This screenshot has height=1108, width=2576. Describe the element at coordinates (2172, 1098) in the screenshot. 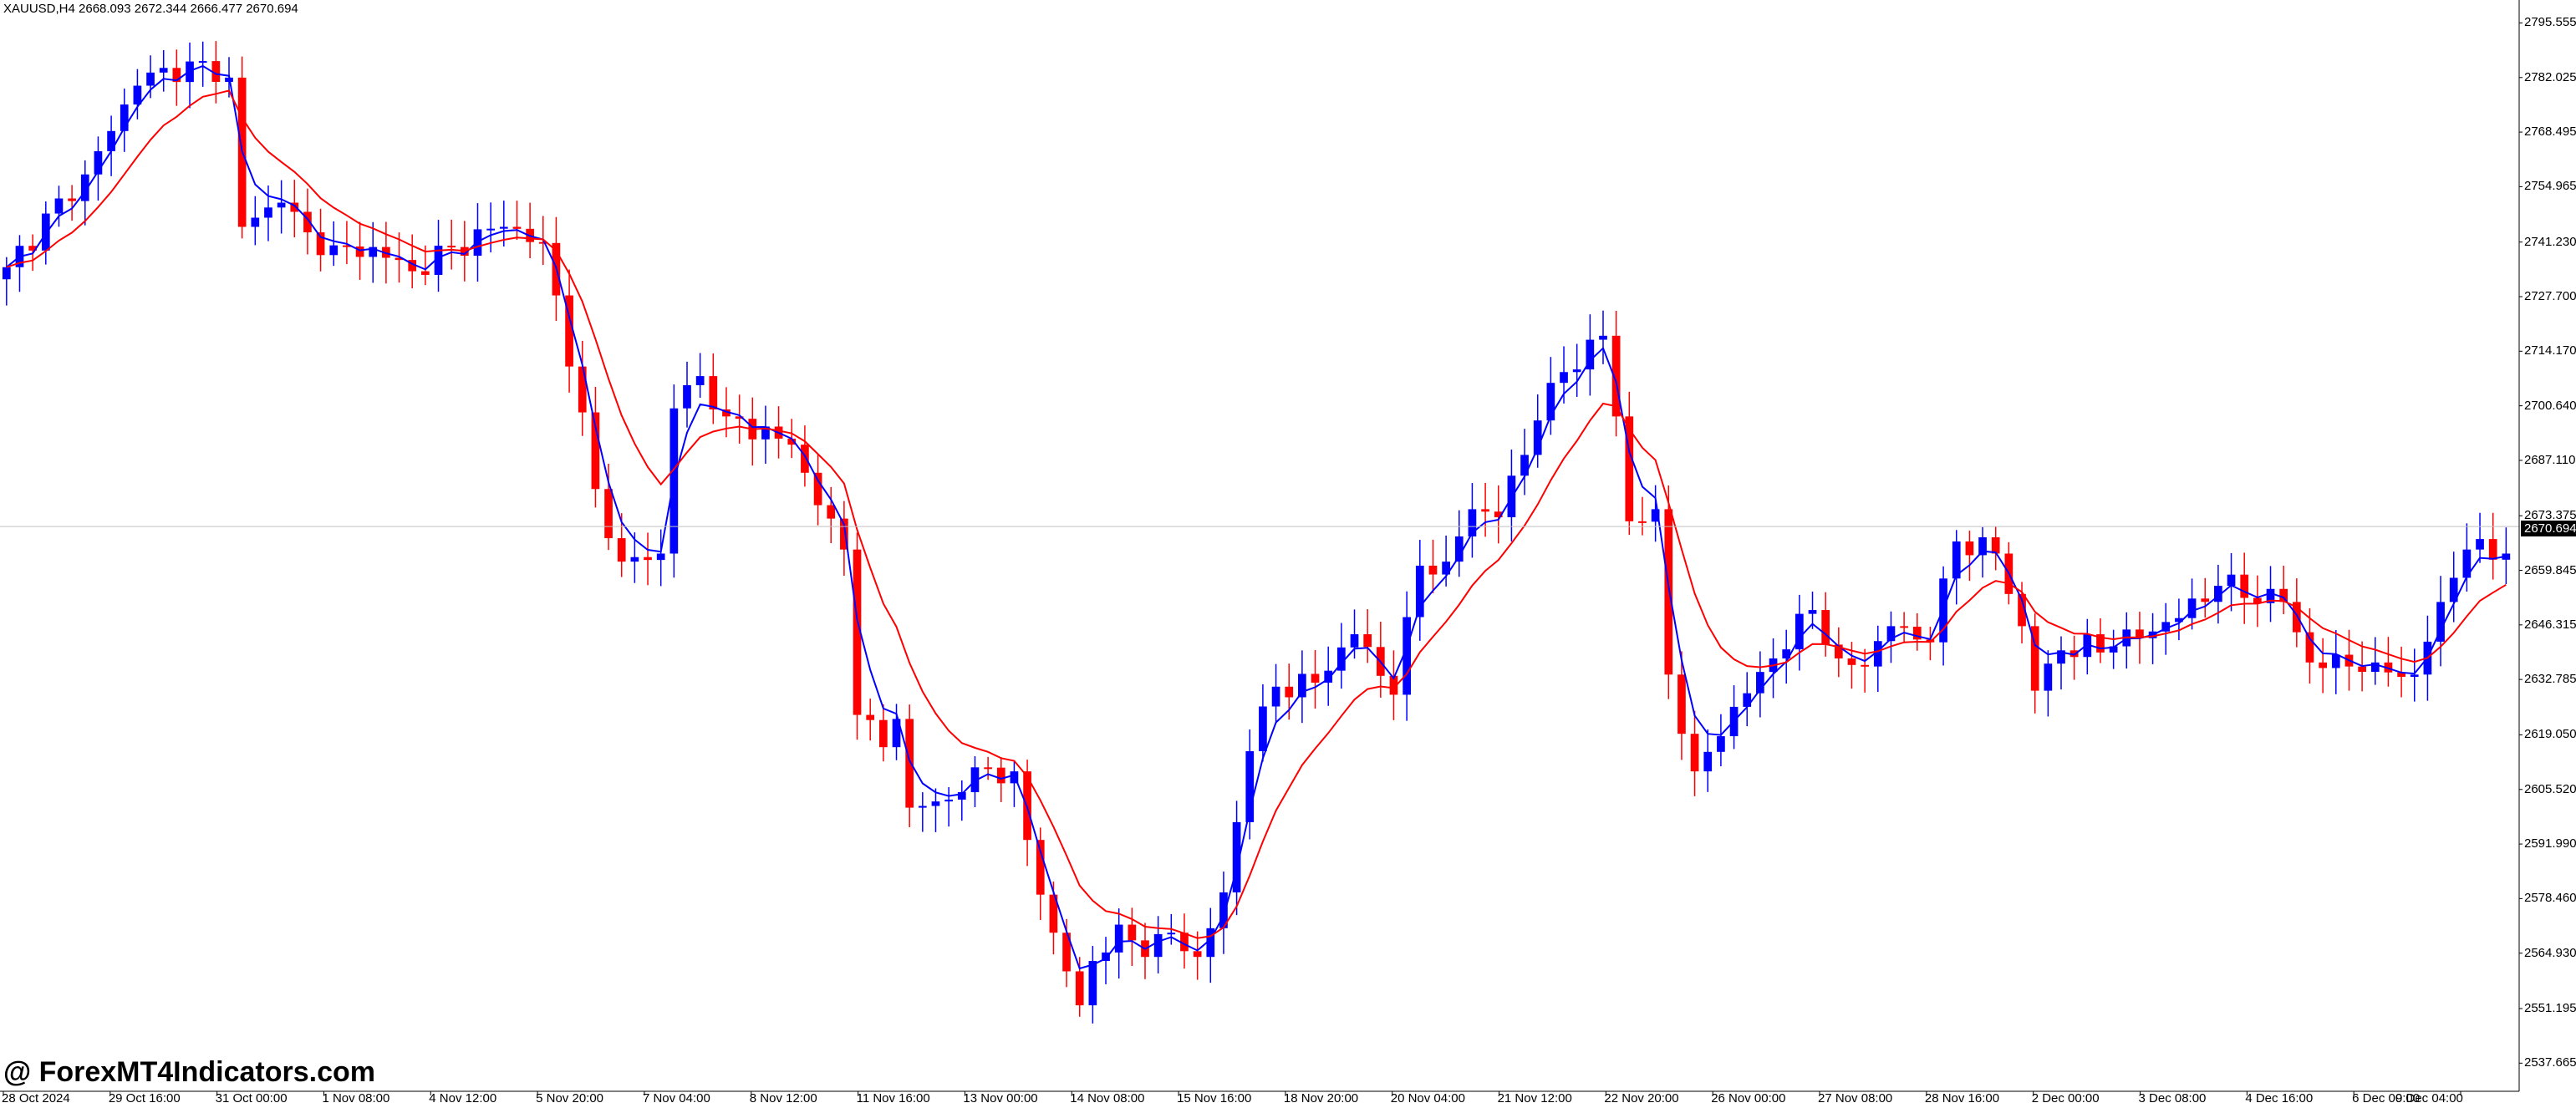

I see `time-axis-label: 3 Dec 08:00` at that location.